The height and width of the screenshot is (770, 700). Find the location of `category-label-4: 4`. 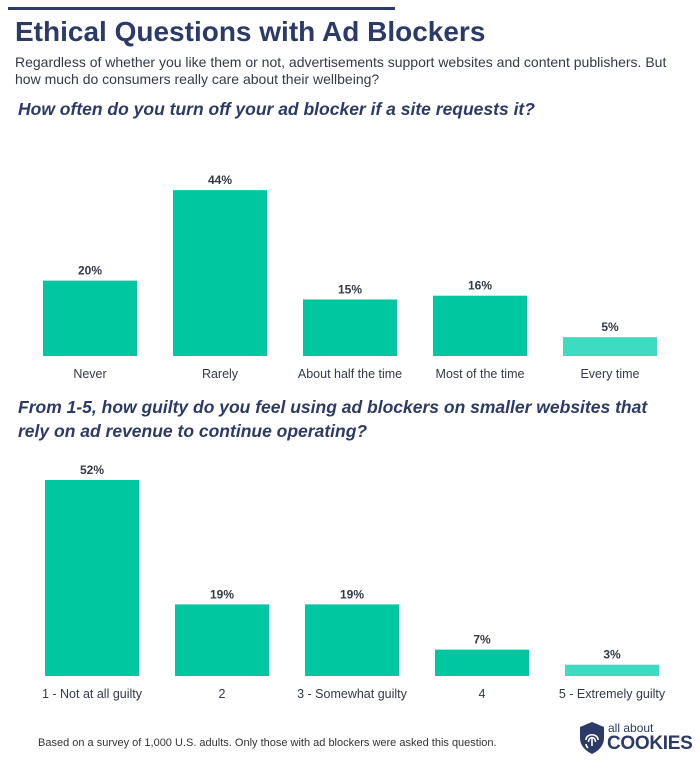

category-label-4: 4 is located at coordinates (482, 694).